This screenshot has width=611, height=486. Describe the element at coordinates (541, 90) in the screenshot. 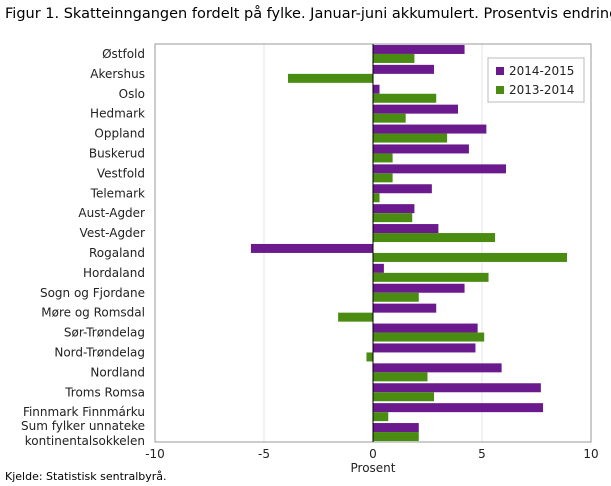

I see `legend-label: 2013-2014` at that location.